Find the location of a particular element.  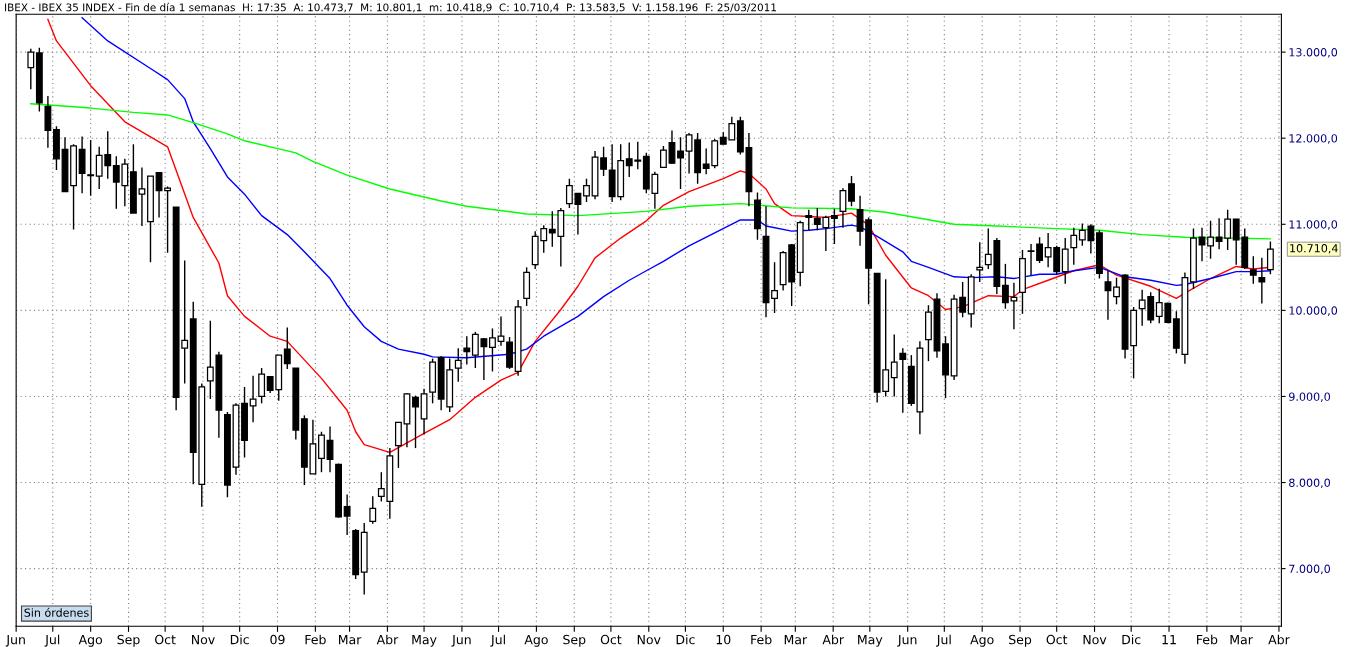

y-tick-label: 7.000,0 is located at coordinates (1310, 569).